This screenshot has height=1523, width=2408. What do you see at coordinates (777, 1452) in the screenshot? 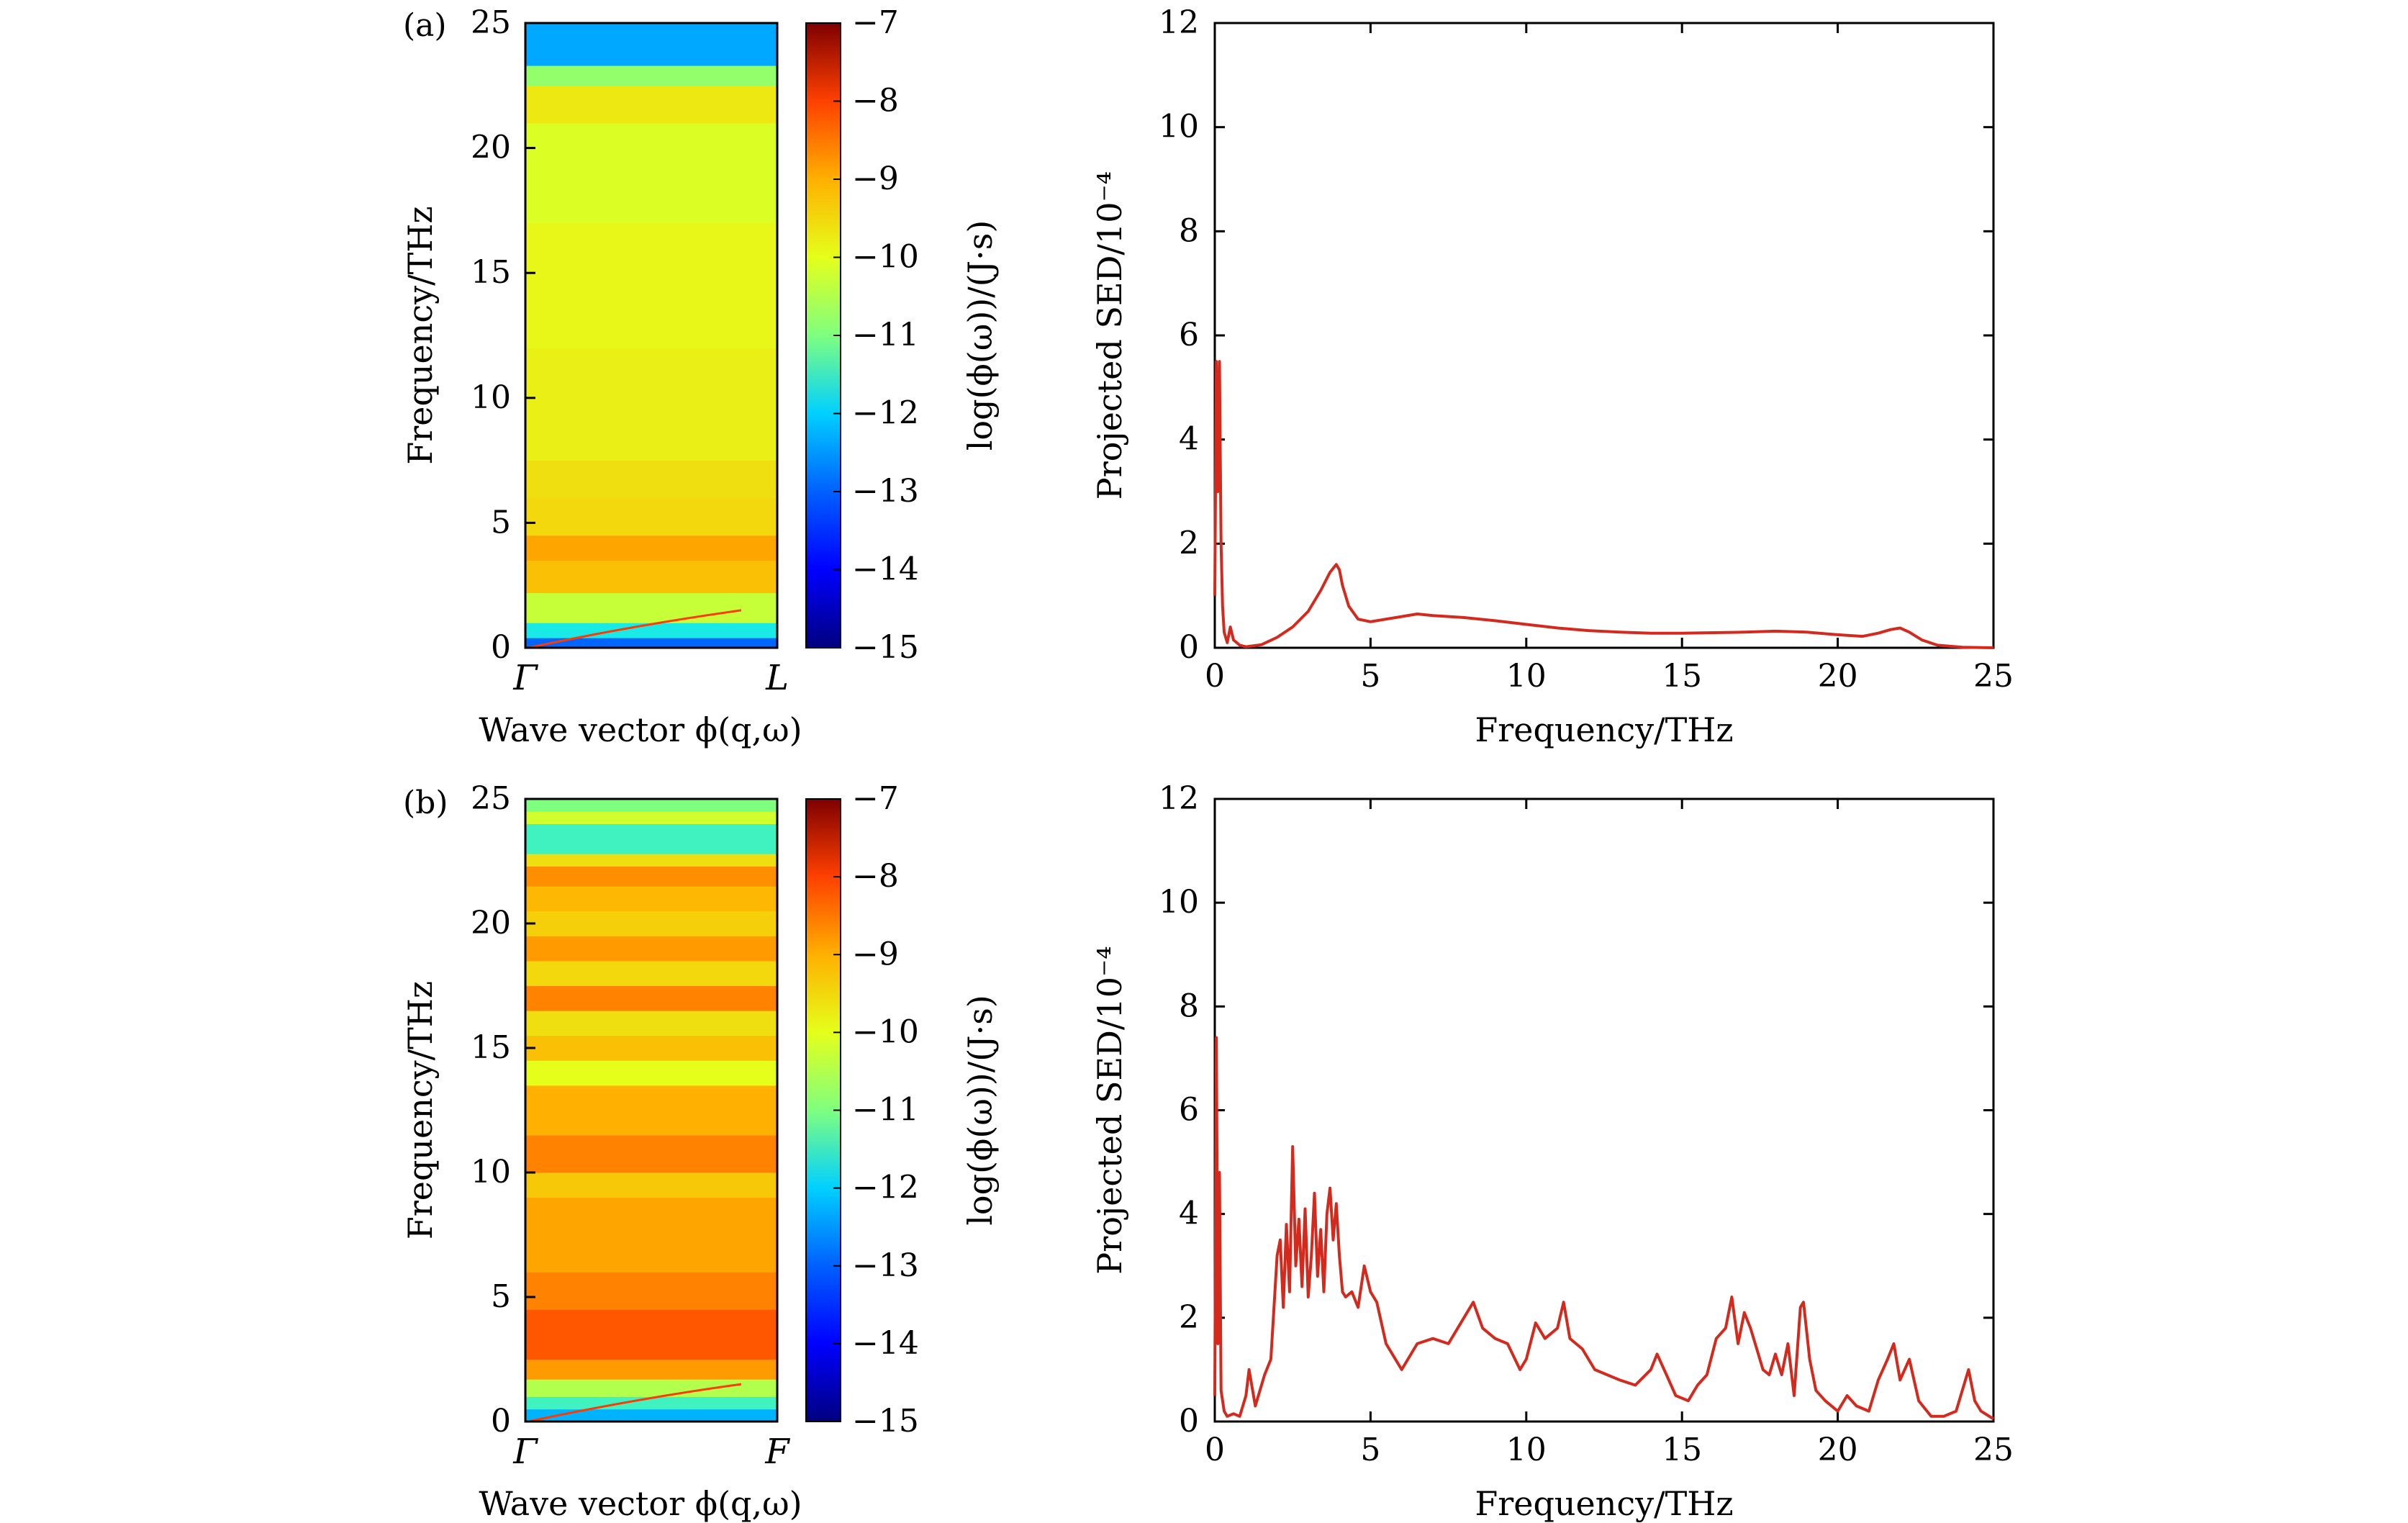
I see `x-tick-label-end: F` at bounding box center [777, 1452].